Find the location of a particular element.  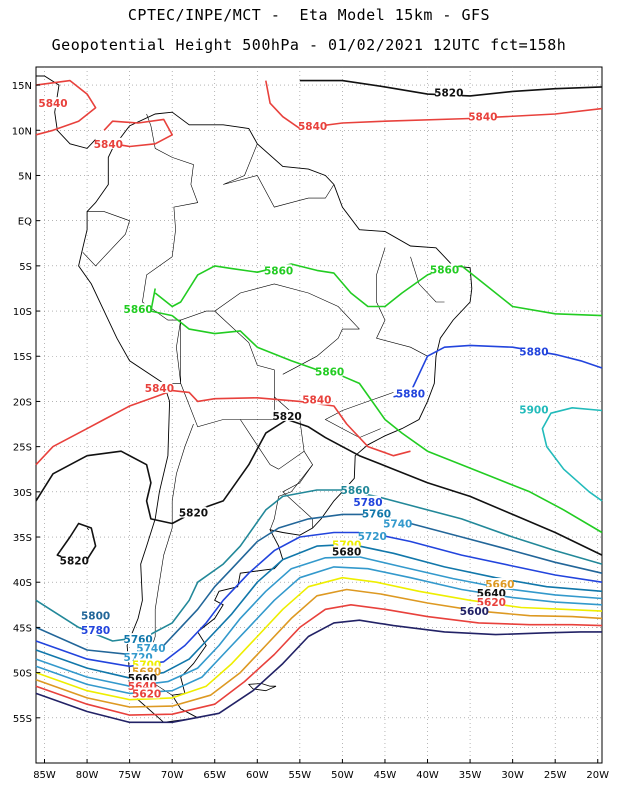

lon-tick-label: 40W is located at coordinates (427, 775).